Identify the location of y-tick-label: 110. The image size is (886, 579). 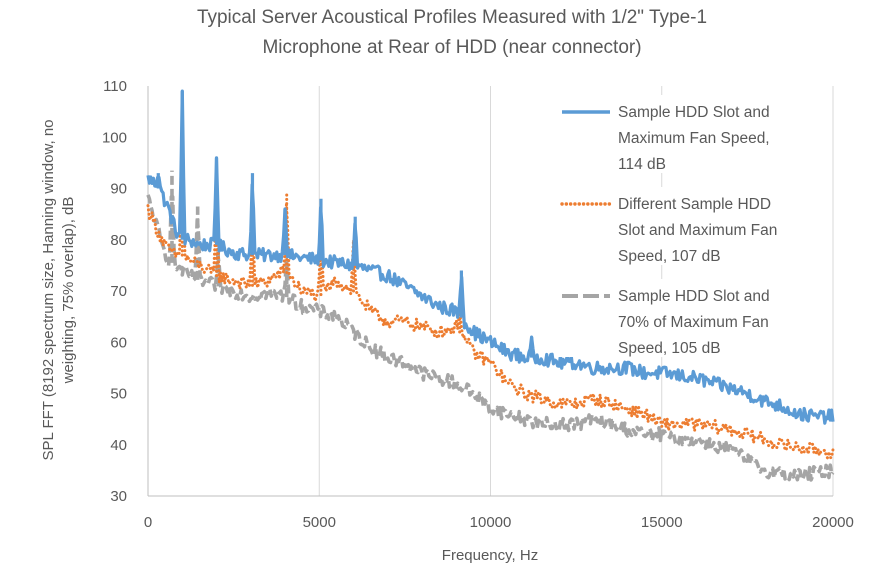
(115, 86).